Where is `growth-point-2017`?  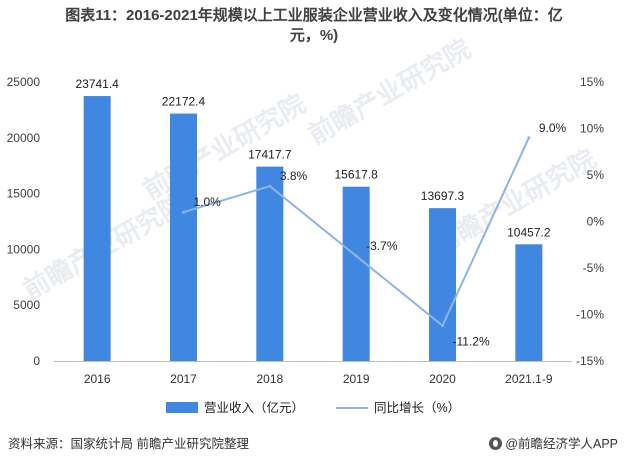 growth-point-2017 is located at coordinates (183, 212).